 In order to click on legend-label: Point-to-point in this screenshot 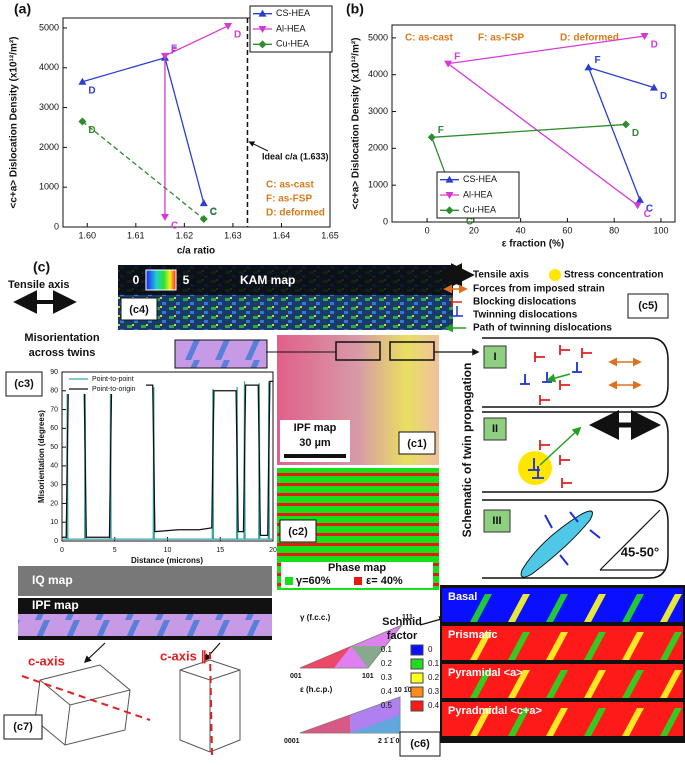, I will do `click(113, 379)`.